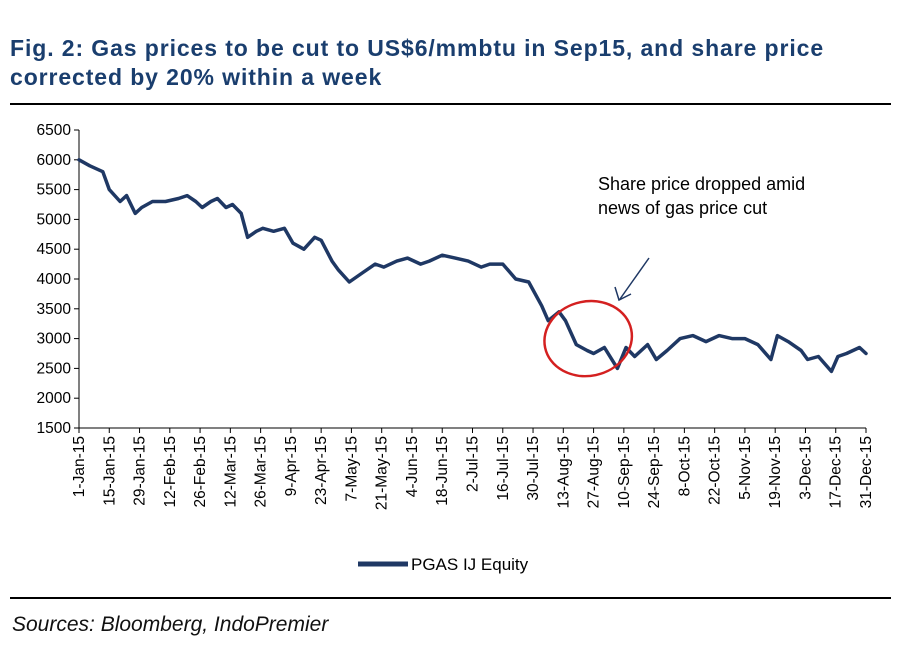  Describe the element at coordinates (54, 368) in the screenshot. I see `y-tick-label: 2500` at that location.